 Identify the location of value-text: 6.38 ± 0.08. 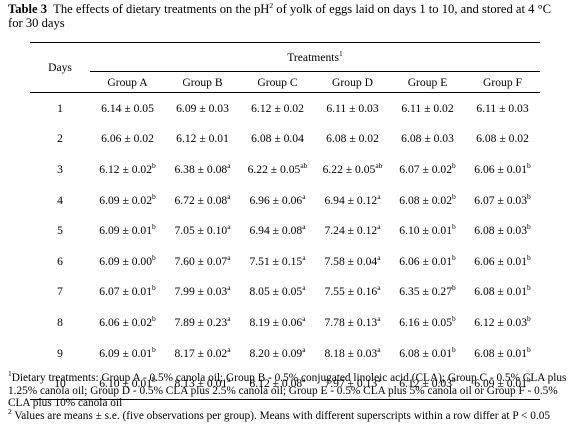
(201, 169).